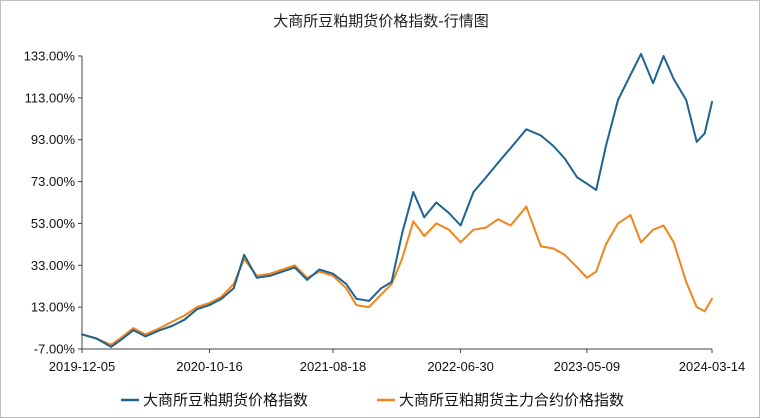  What do you see at coordinates (53, 139) in the screenshot?
I see `y-tick-label: 93.00%` at bounding box center [53, 139].